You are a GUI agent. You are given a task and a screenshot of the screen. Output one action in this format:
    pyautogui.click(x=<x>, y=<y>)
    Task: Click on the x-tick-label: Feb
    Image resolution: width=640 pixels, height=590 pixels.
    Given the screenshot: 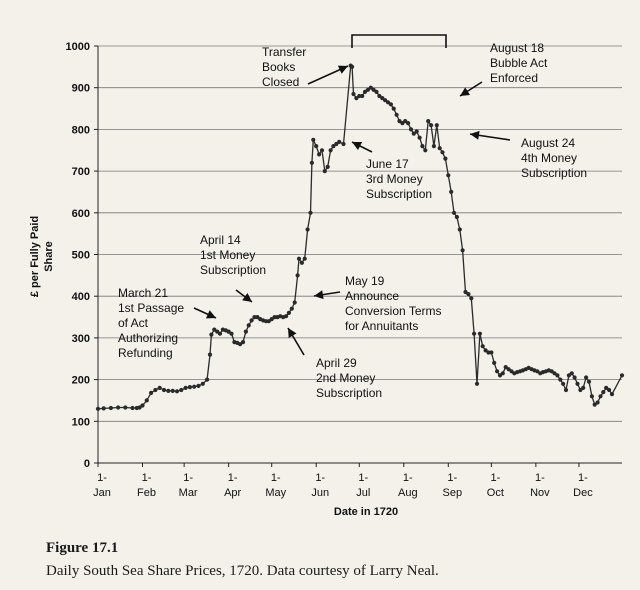 What is the action you would take?
    pyautogui.click(x=146, y=493)
    